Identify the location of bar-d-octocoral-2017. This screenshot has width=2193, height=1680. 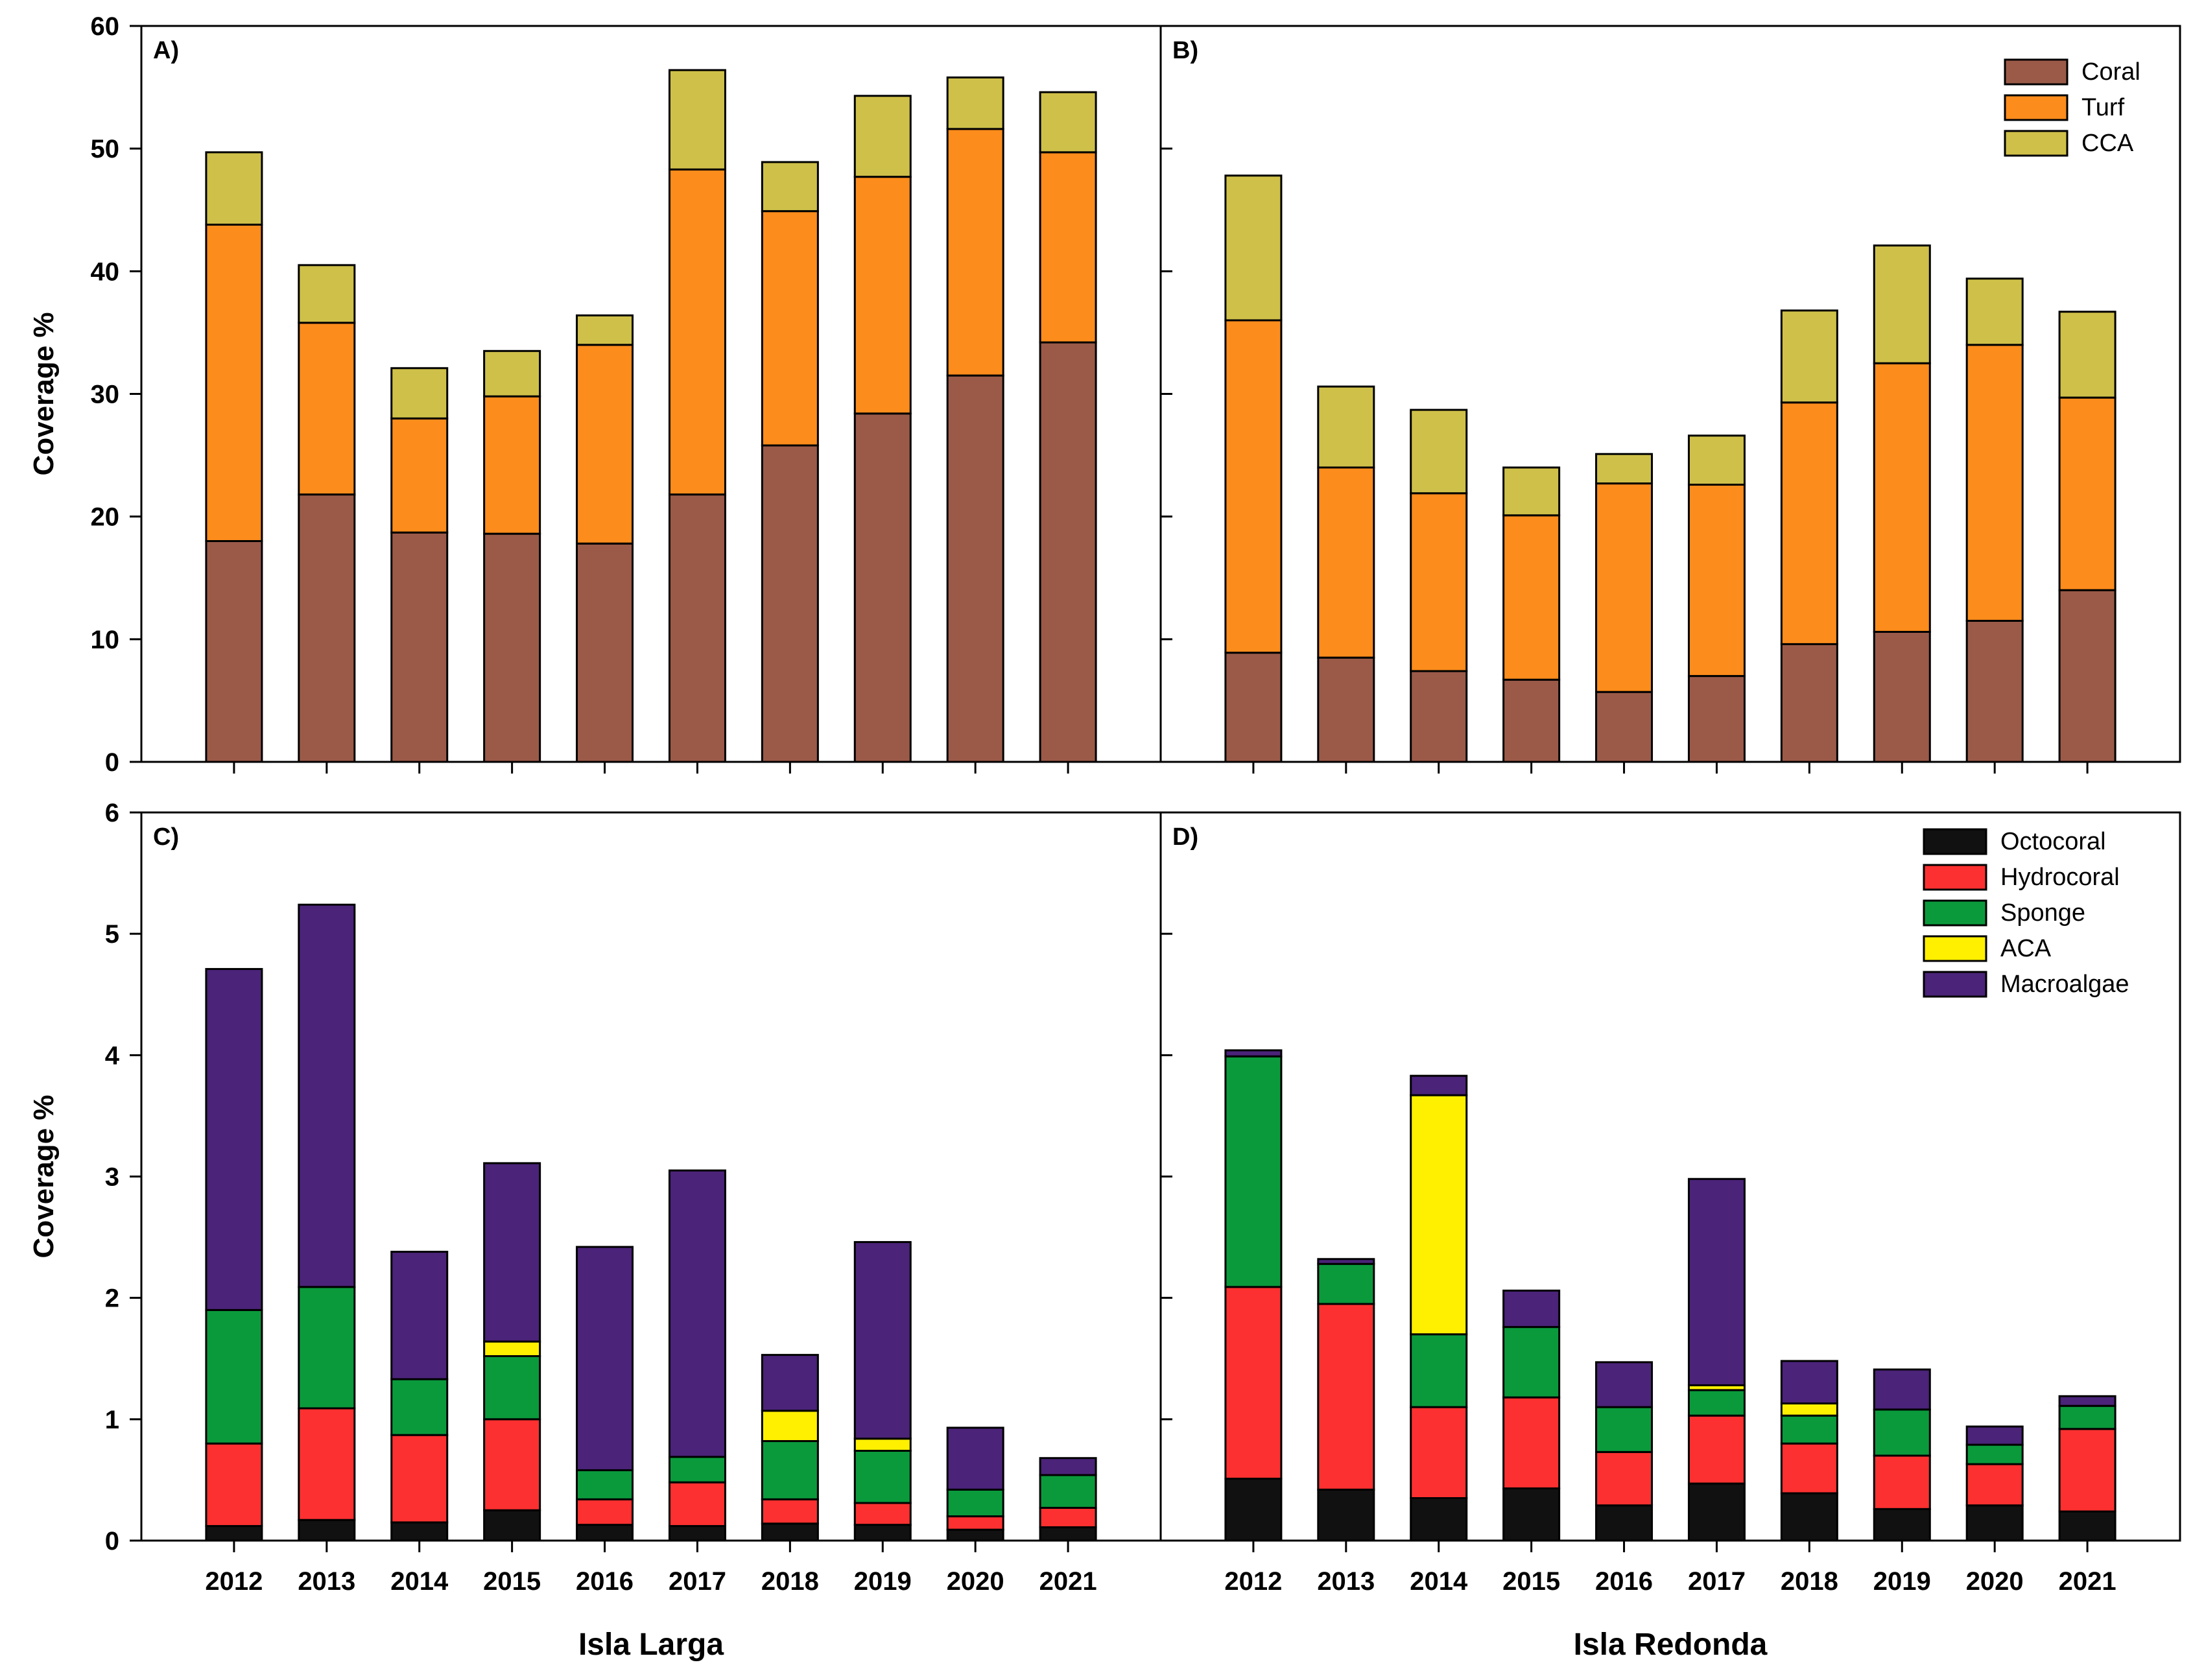
(1717, 1512).